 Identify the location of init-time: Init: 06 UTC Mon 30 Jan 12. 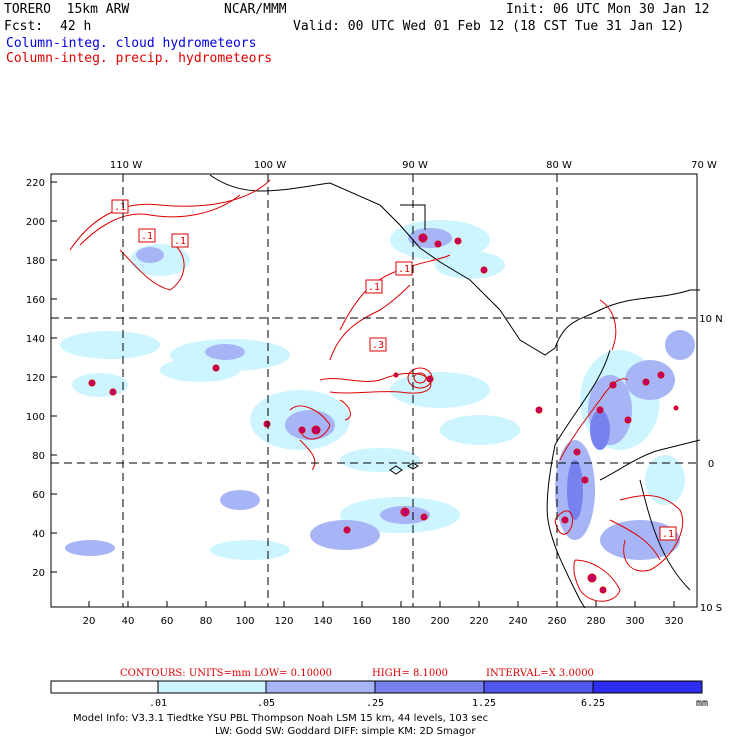
(608, 9).